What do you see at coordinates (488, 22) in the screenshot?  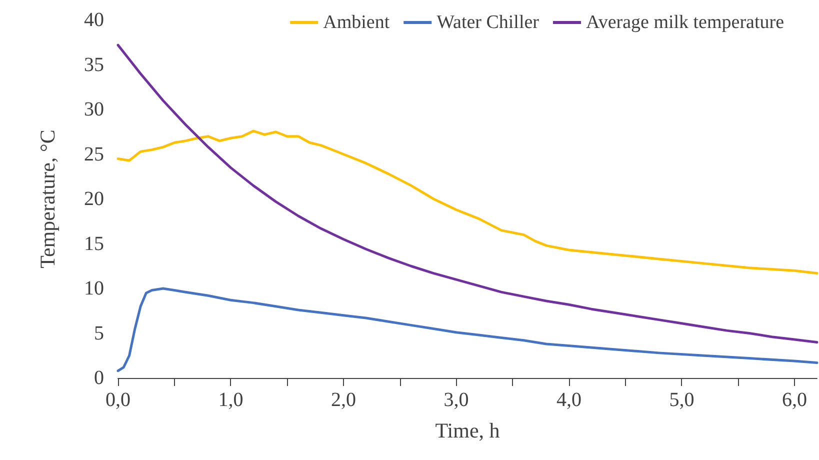 I see `legend-label: Water Chiller` at bounding box center [488, 22].